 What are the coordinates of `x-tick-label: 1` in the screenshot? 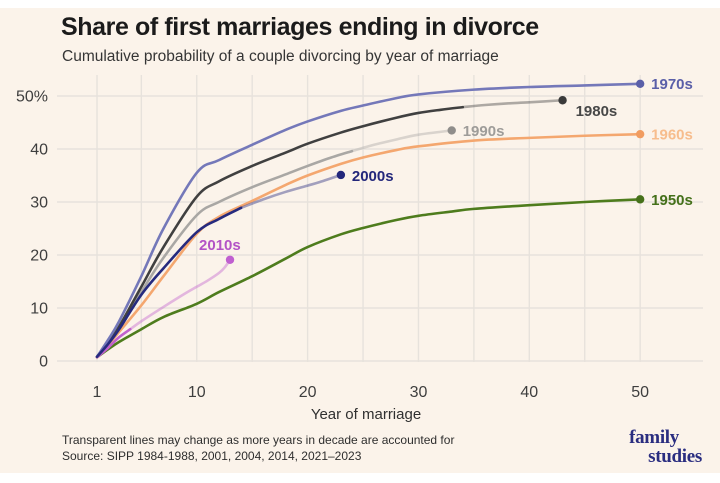 It's located at (97, 392).